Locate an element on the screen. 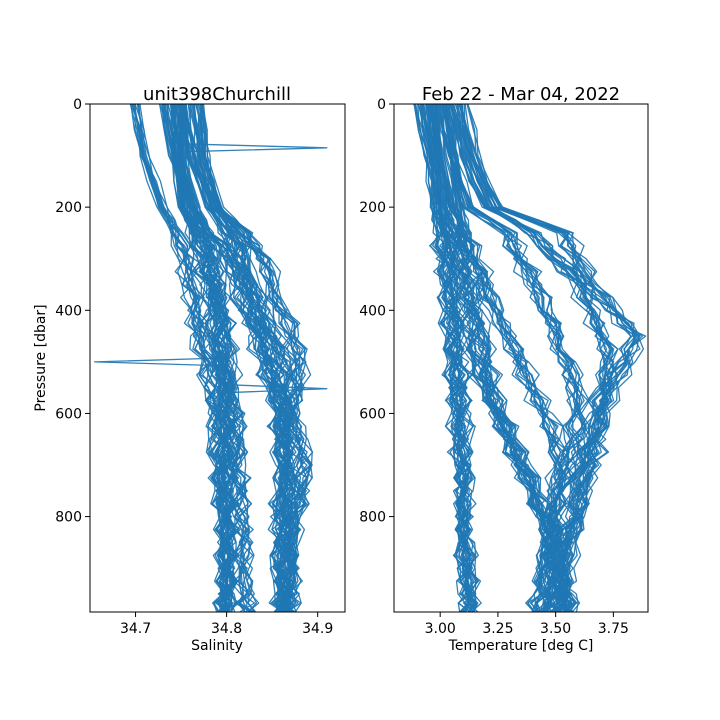 This screenshot has width=720, height=720. temperature-x-label: Temperature [deg C] is located at coordinates (521, 646).